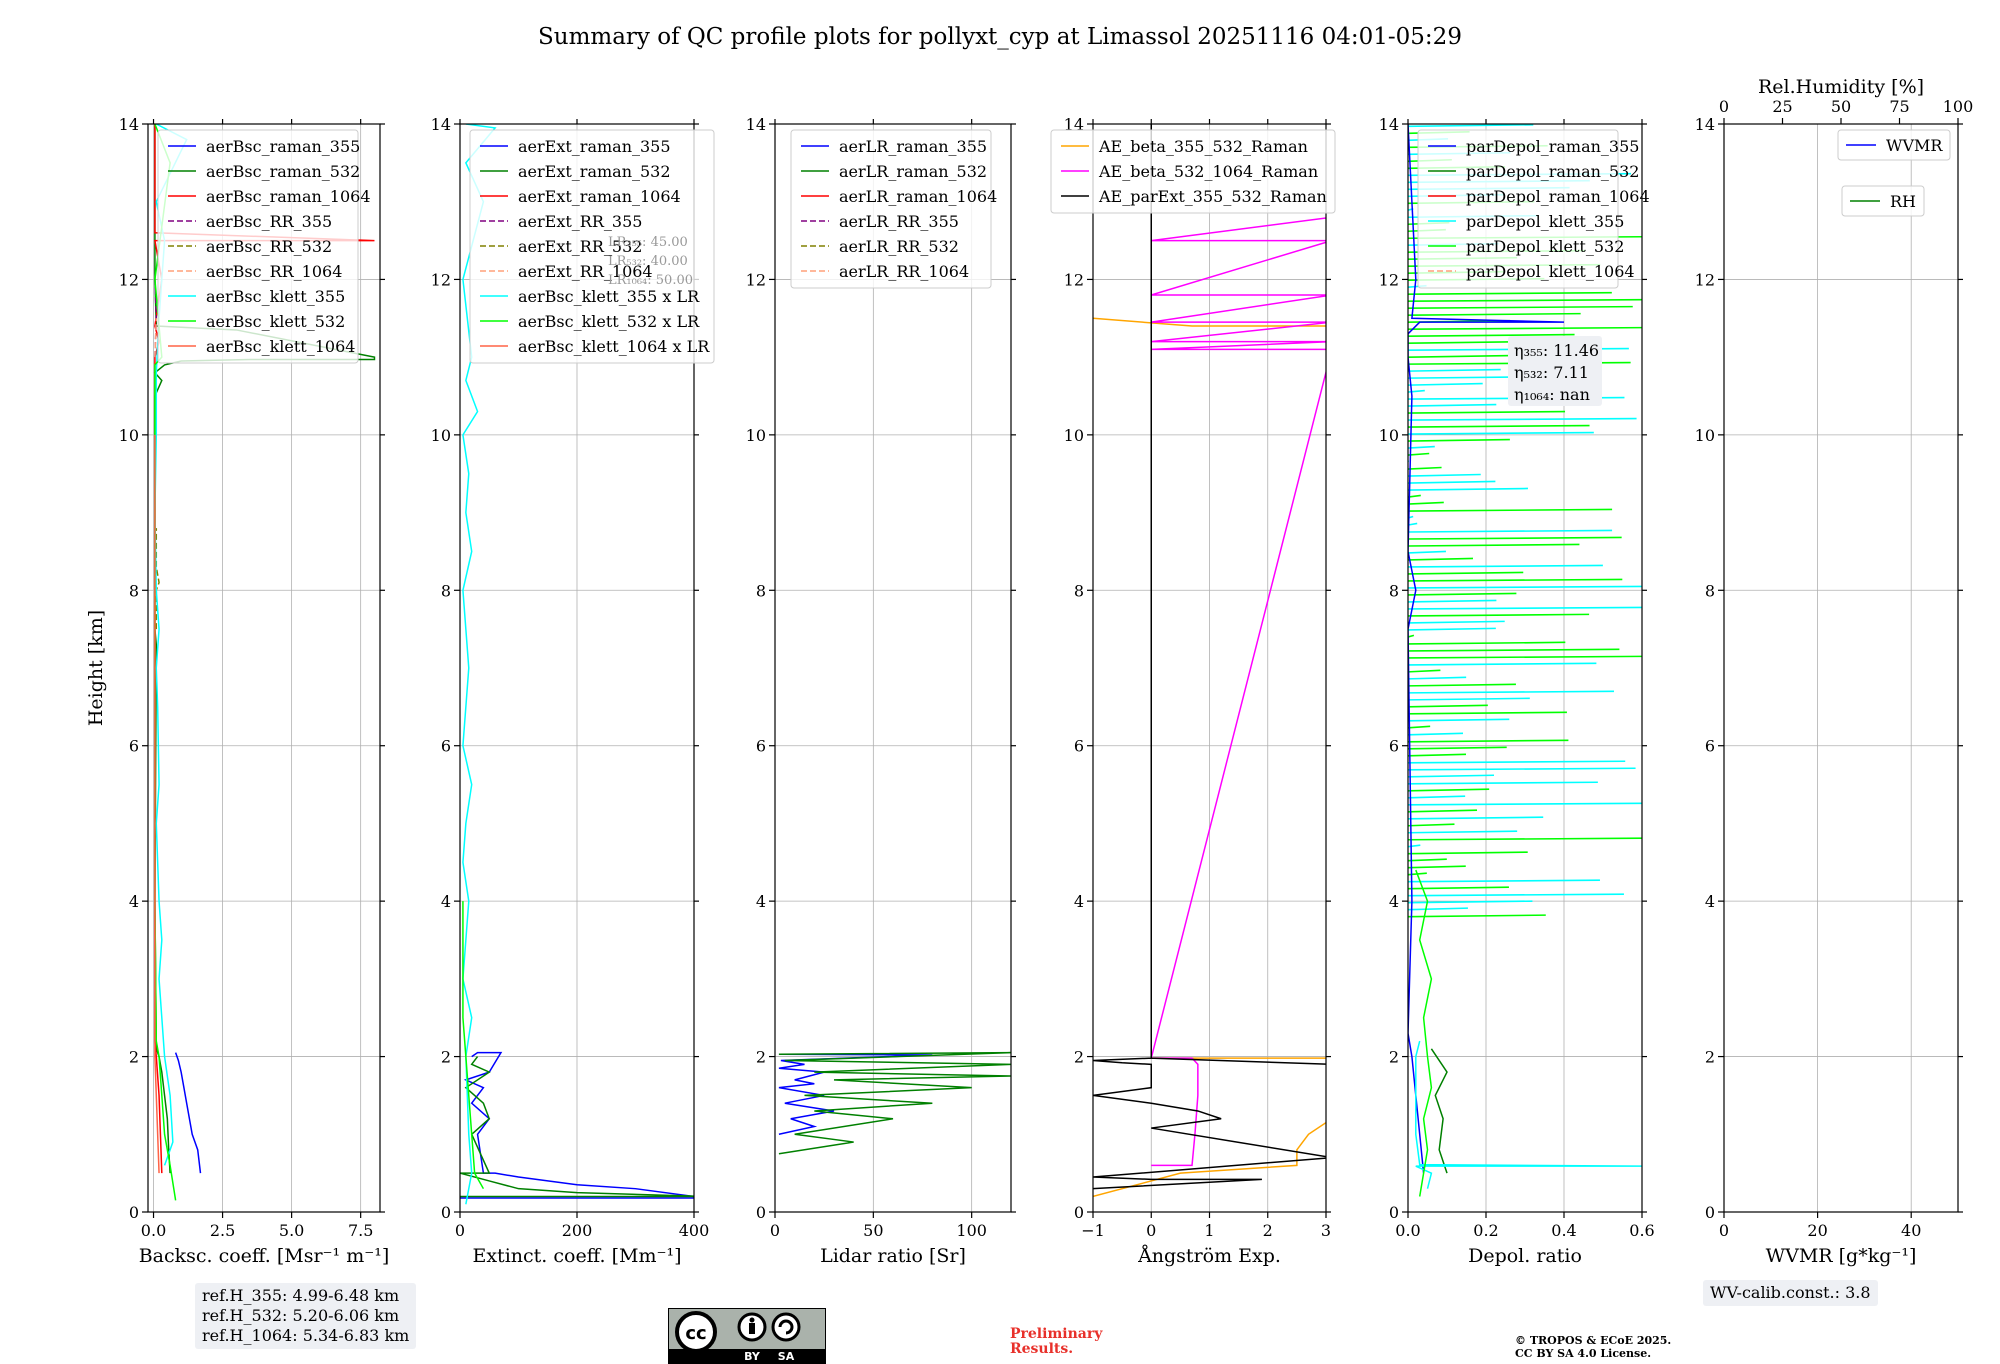  I want to click on top-x-axis-label: Rel.Humidity [%], so click(1841, 87).